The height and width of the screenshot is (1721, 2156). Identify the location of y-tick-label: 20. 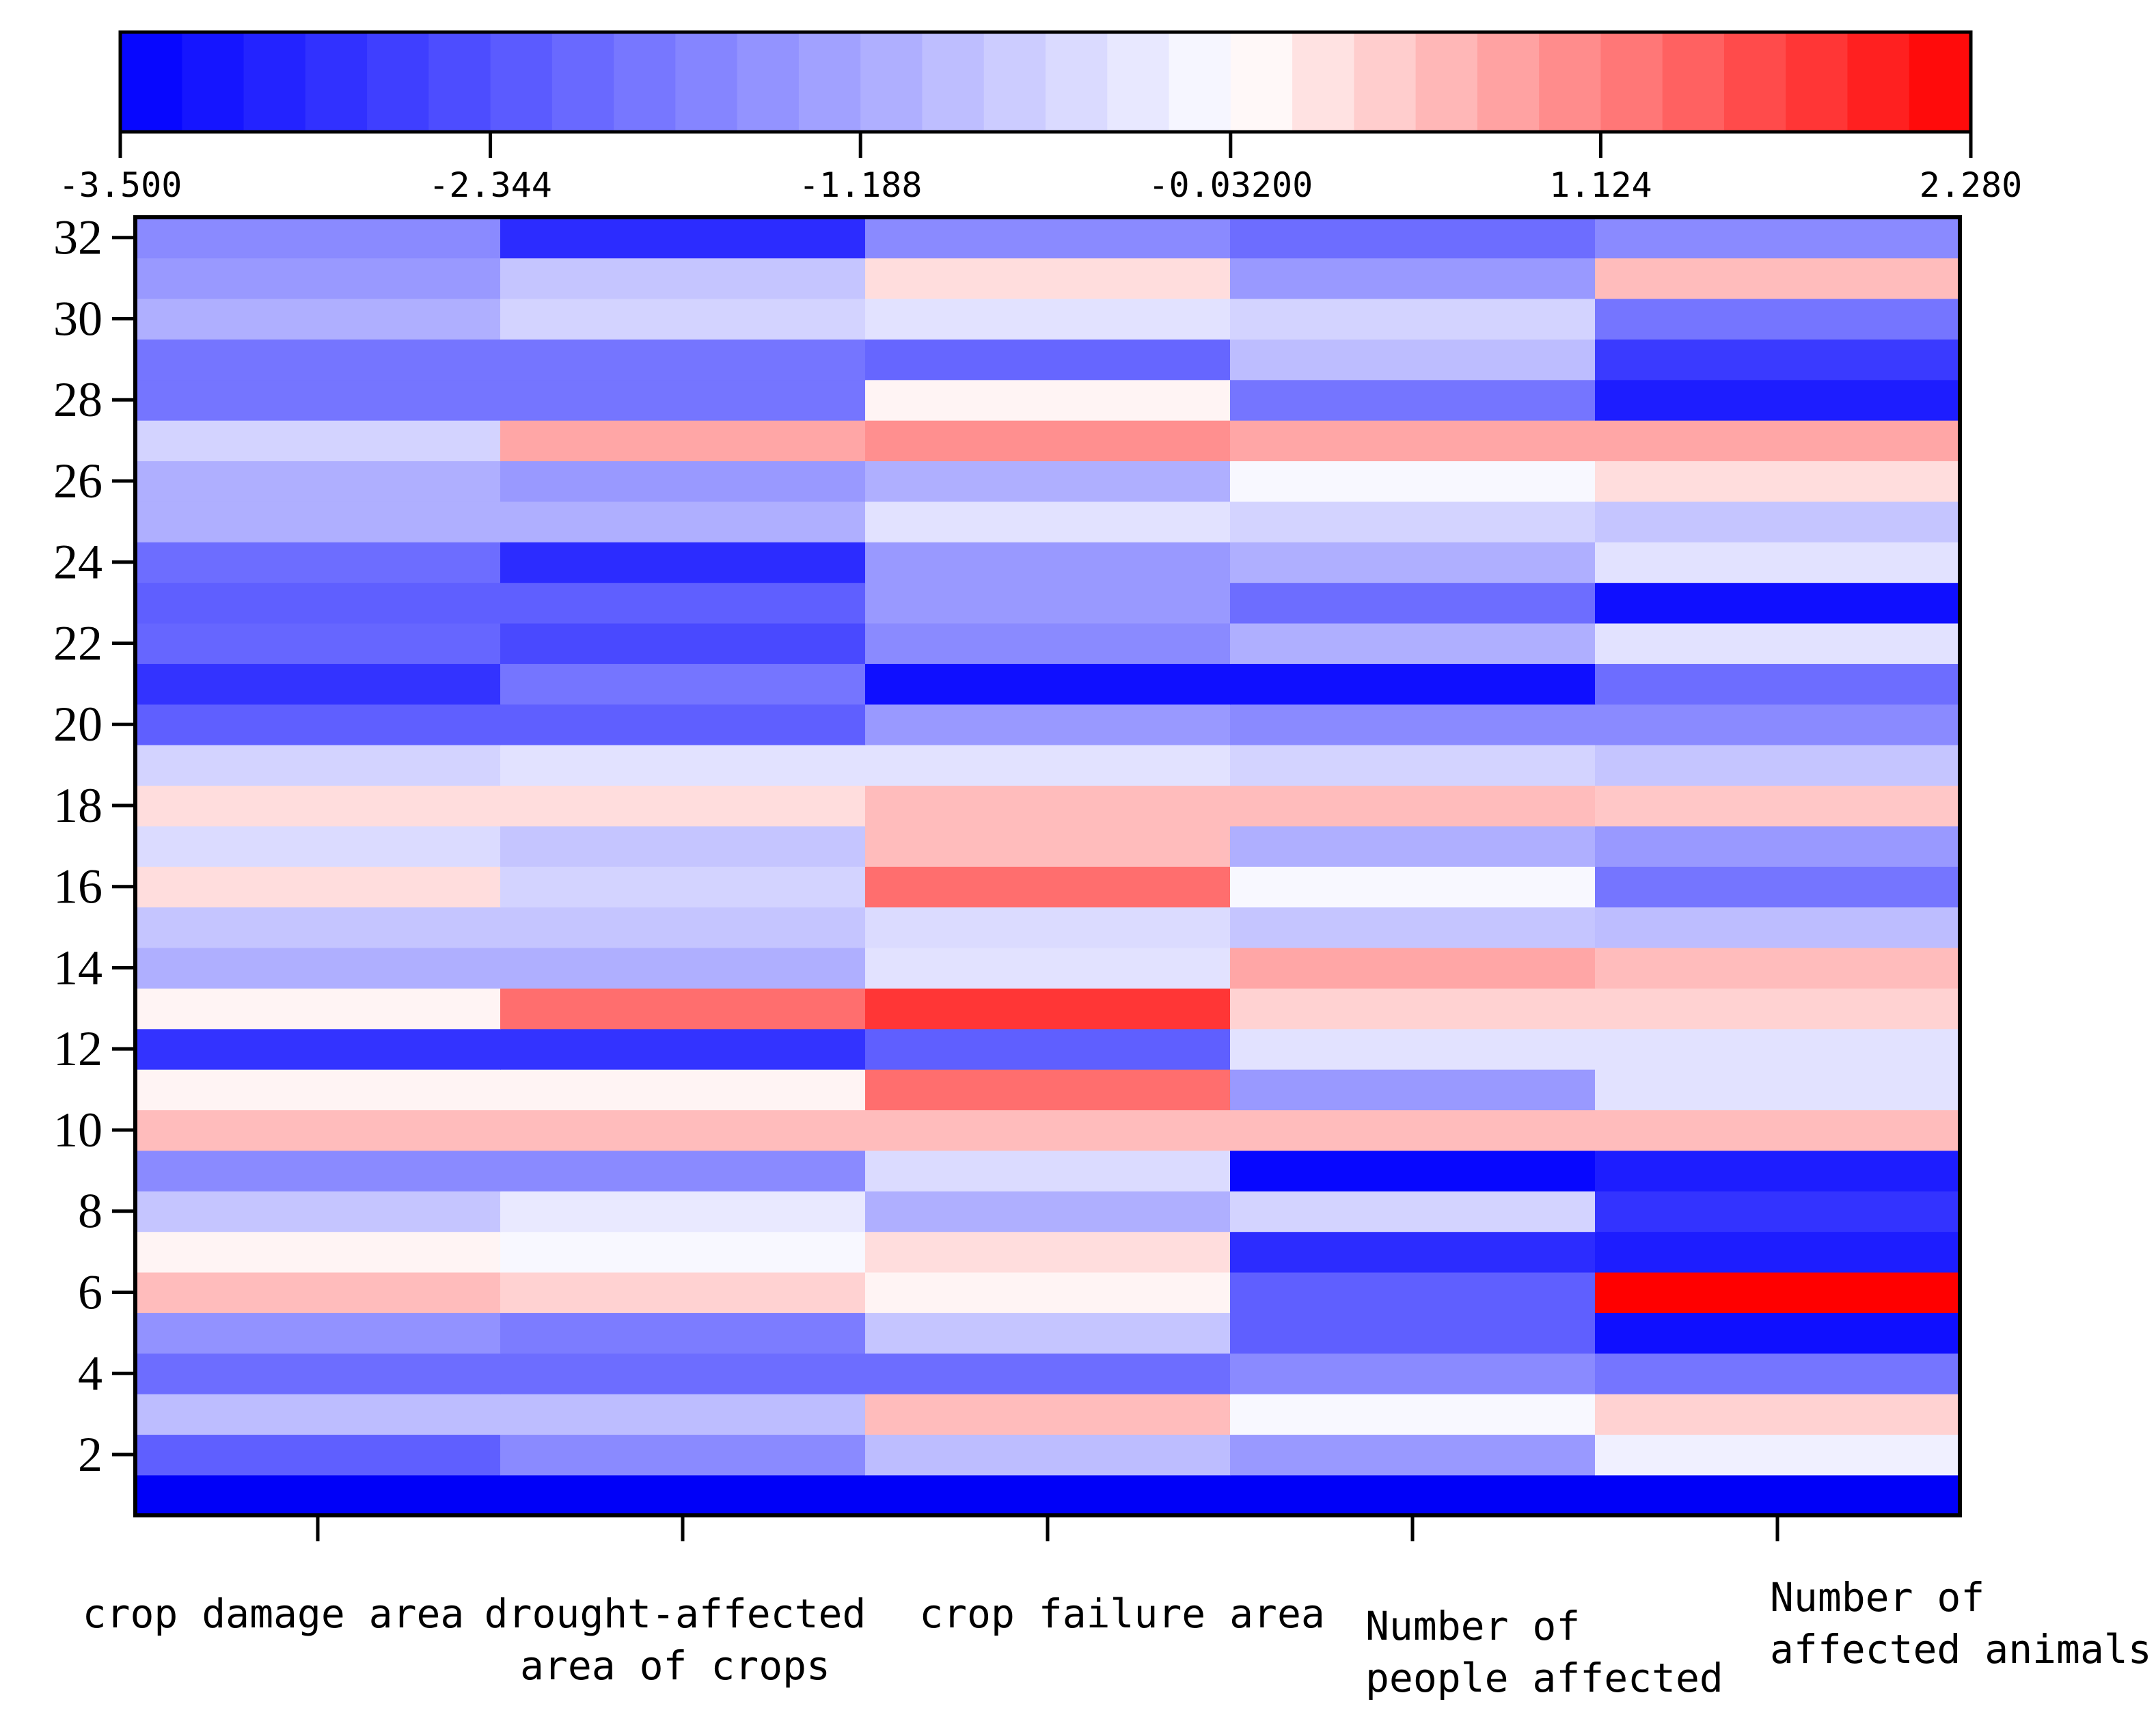
(78, 724).